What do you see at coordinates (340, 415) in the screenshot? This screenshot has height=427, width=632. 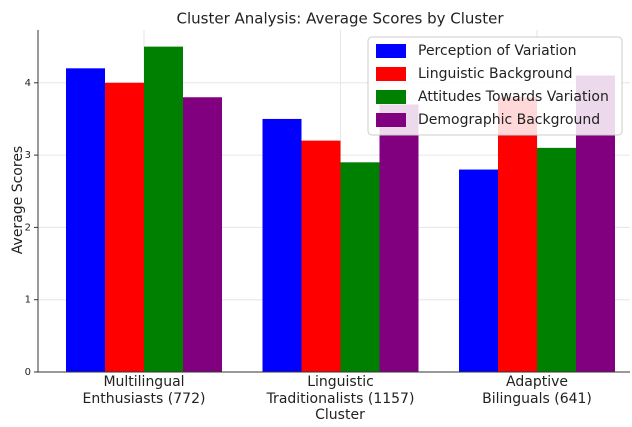 I see `x-axis-label: Cluster` at bounding box center [340, 415].